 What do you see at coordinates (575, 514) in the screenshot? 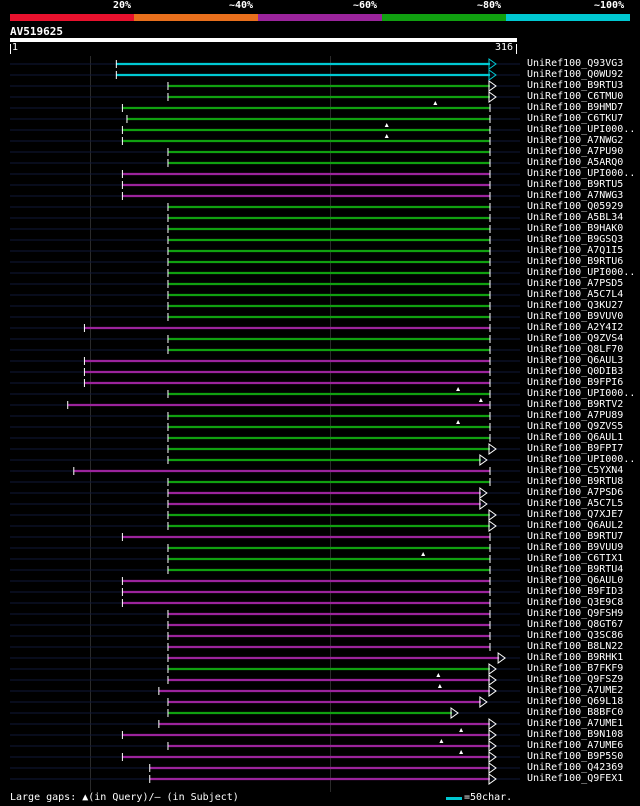
I see `hit-label: UniRef100_Q7XJE7` at bounding box center [575, 514].